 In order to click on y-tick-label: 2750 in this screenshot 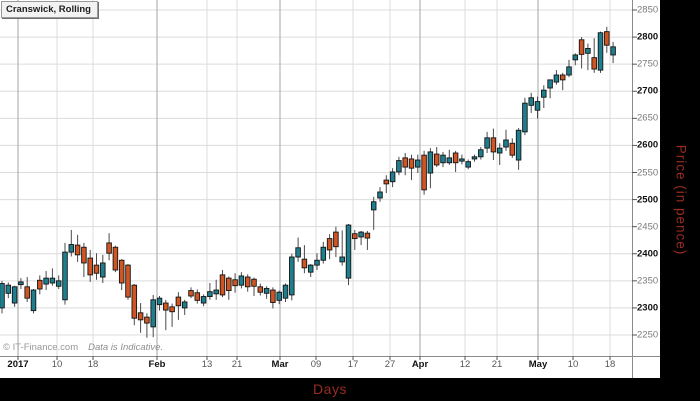, I will do `click(648, 64)`.